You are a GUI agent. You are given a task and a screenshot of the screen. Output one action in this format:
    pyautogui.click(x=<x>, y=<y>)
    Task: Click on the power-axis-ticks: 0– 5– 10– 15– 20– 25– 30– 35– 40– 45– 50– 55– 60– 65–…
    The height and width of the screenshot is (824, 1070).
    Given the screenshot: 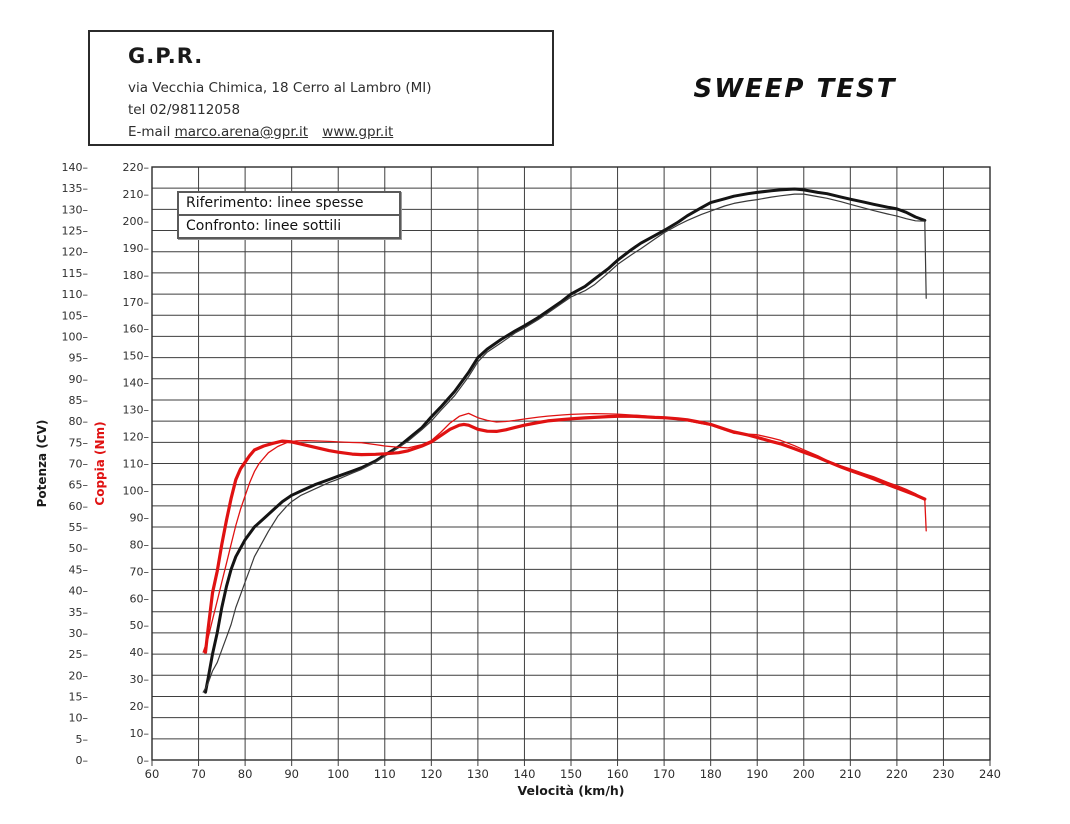 What is the action you would take?
    pyautogui.click(x=75, y=464)
    